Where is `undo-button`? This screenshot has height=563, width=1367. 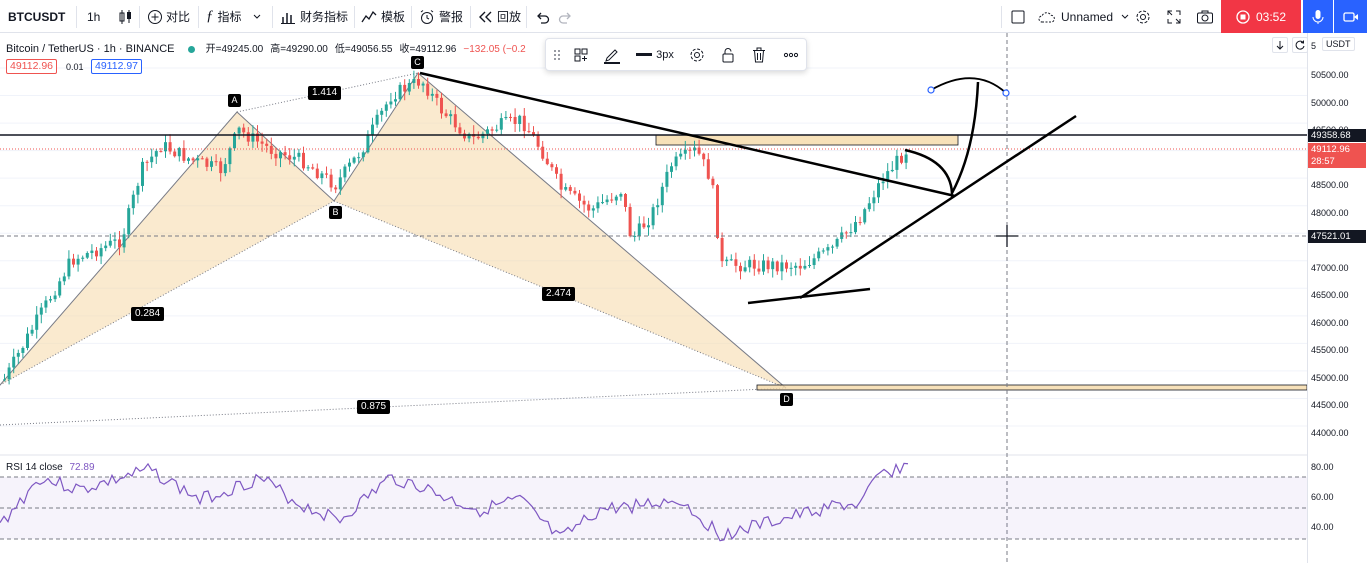 undo-button is located at coordinates (543, 16).